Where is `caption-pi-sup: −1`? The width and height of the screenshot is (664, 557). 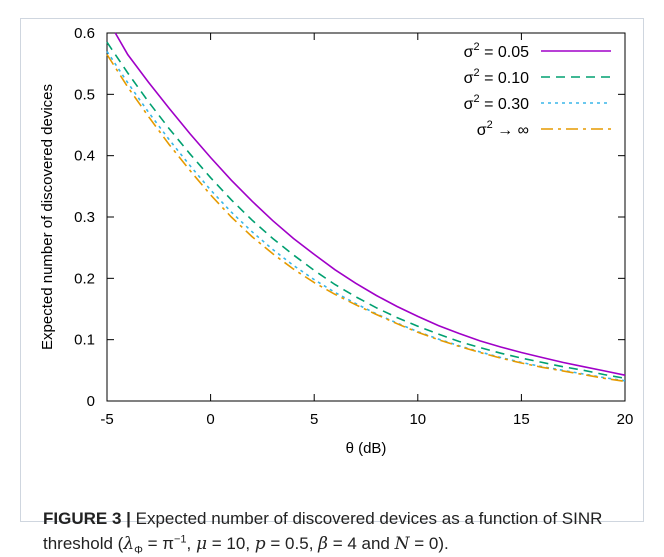 caption-pi-sup: −1 is located at coordinates (180, 539).